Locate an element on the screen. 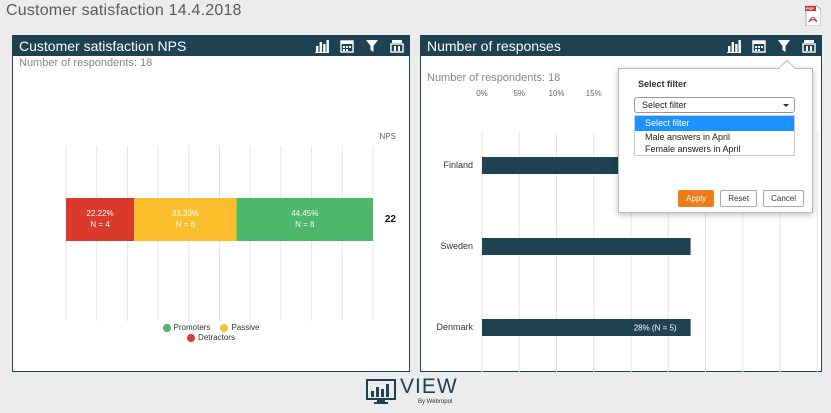 This screenshot has height=413, width=831. responses-panel-header: Number of responses is located at coordinates (621, 46).